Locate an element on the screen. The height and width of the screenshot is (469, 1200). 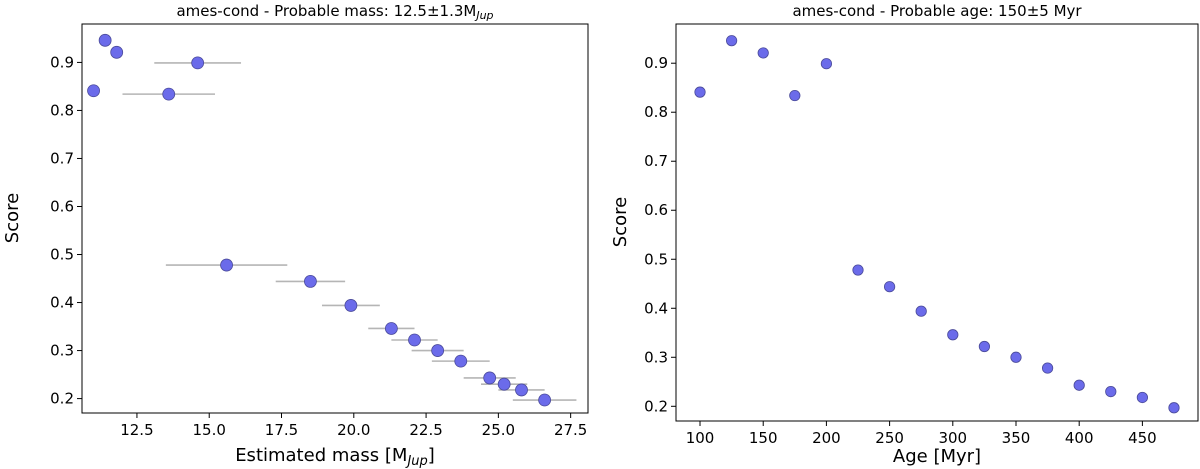
age-x-tick-label: 300 is located at coordinates (952, 438).